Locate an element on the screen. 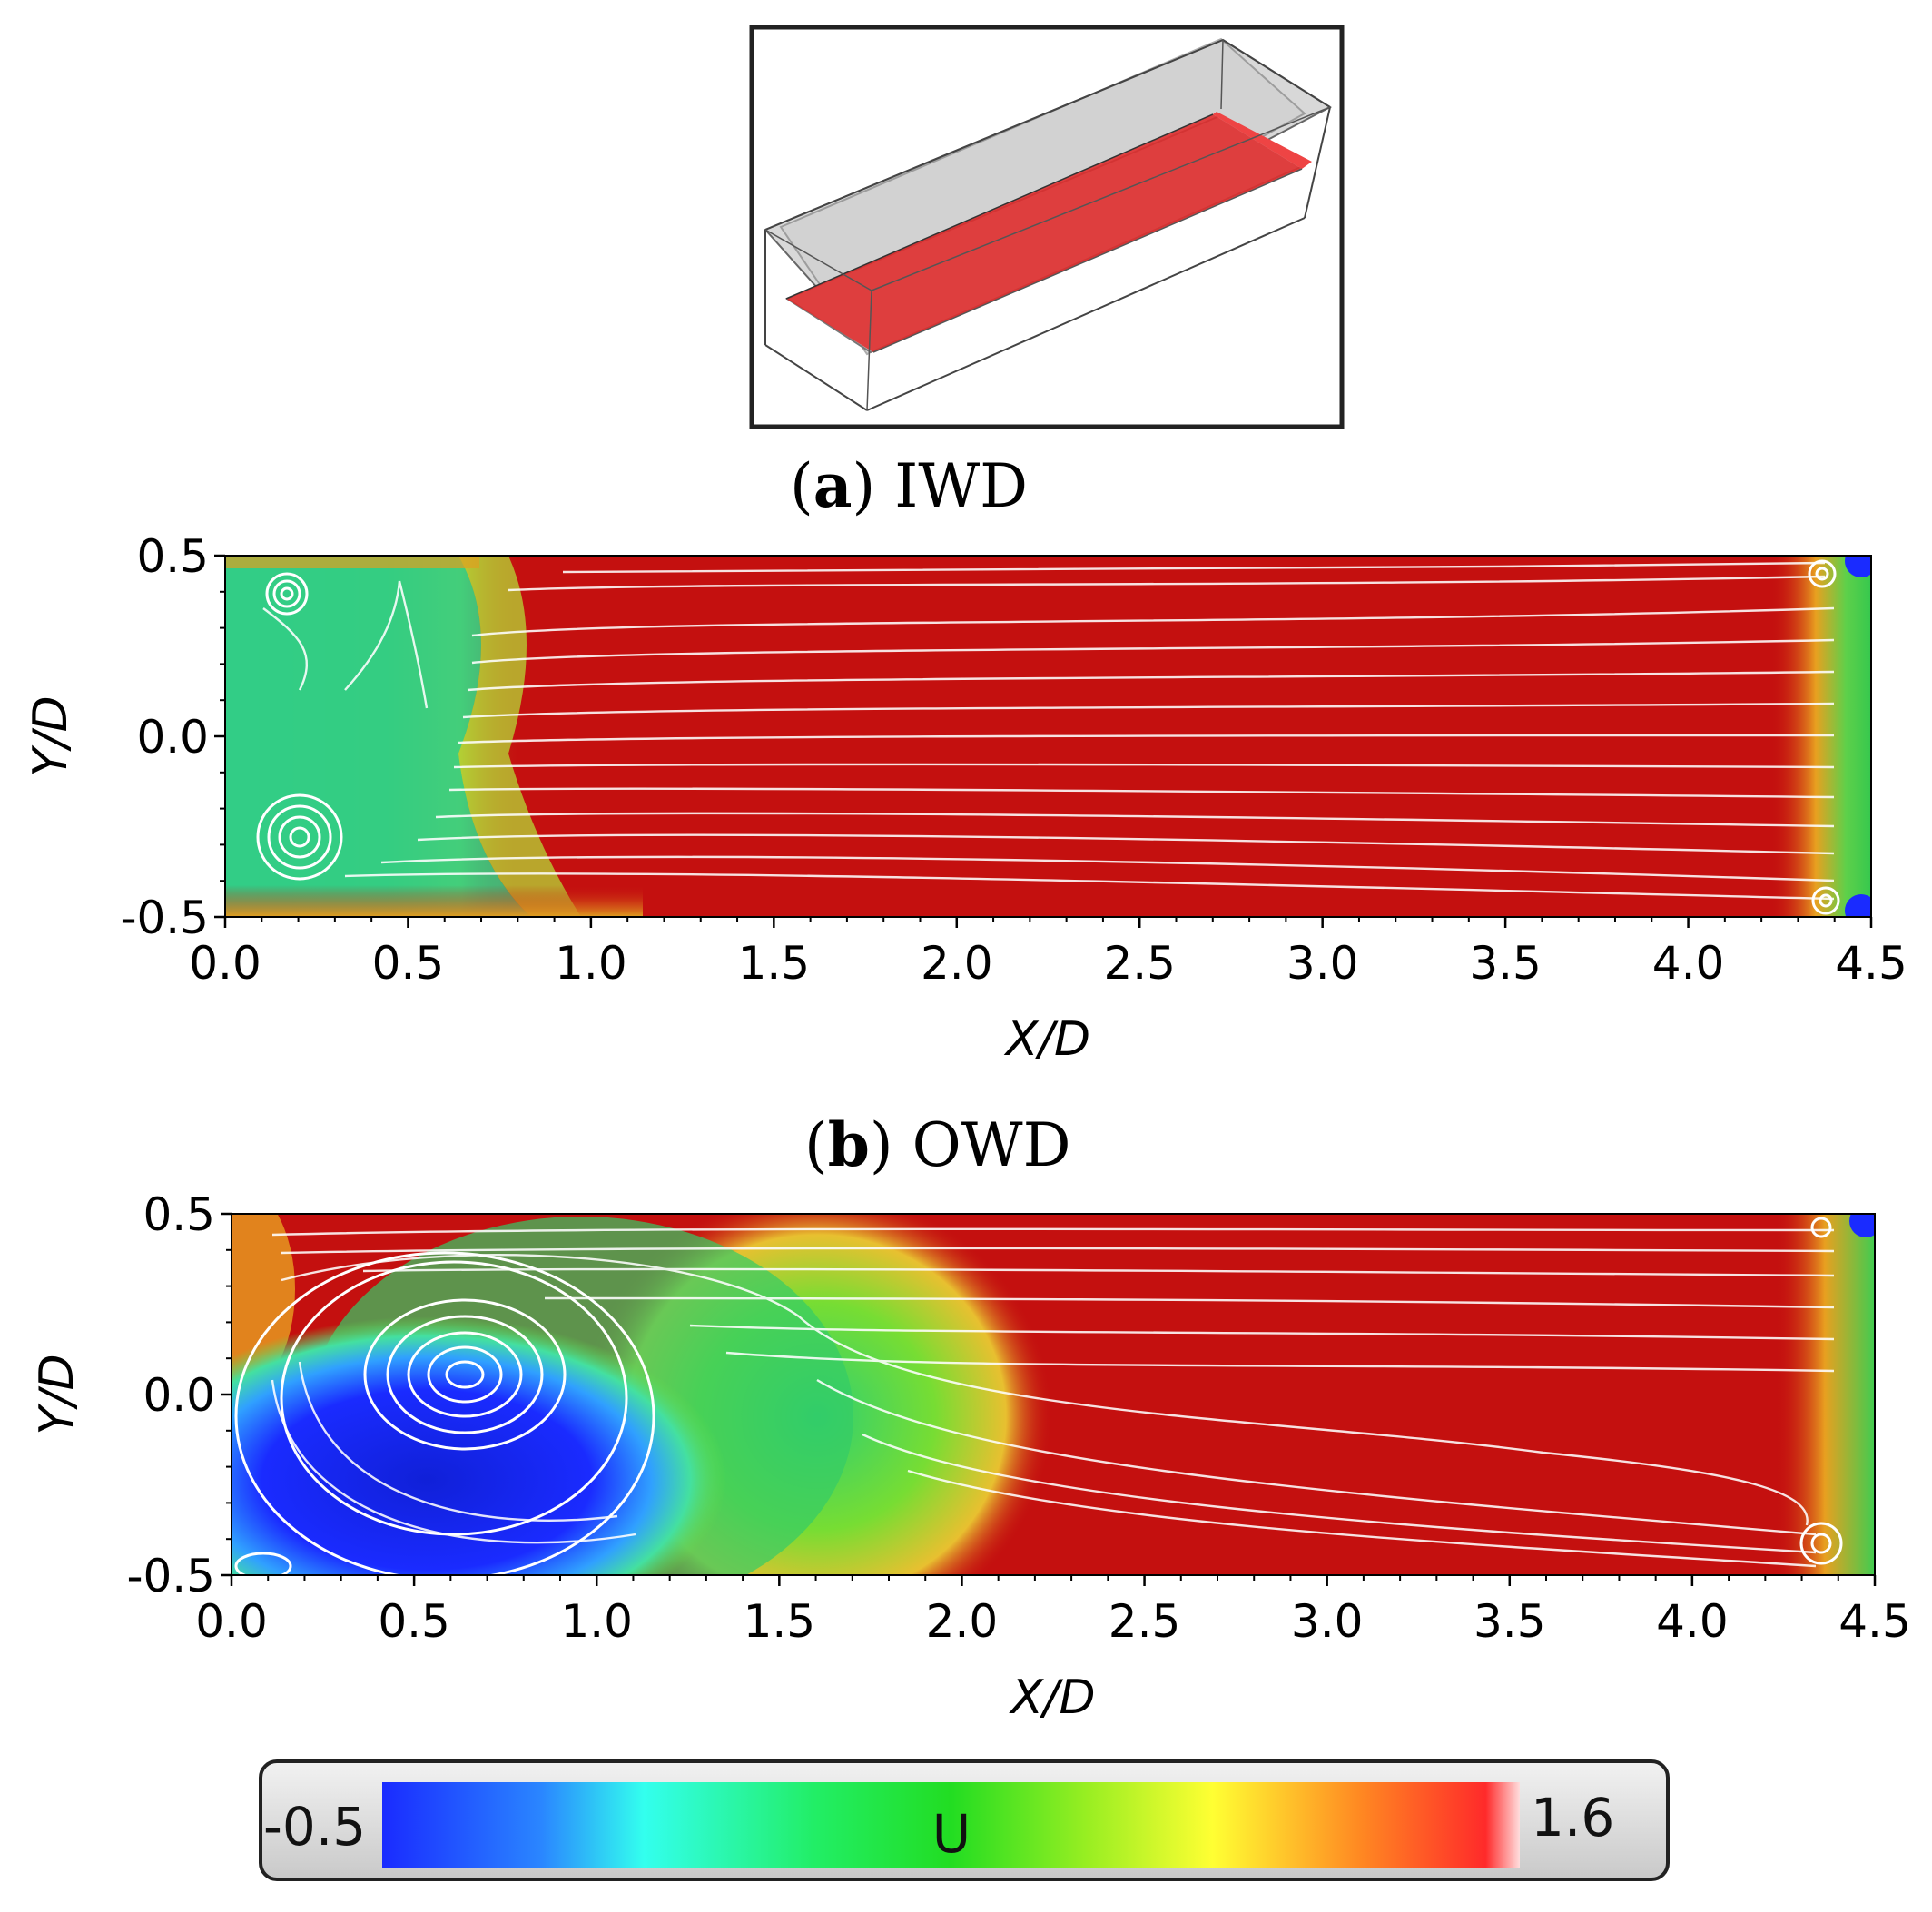 The width and height of the screenshot is (1932, 1912). colorbar-gradient is located at coordinates (951, 1825).